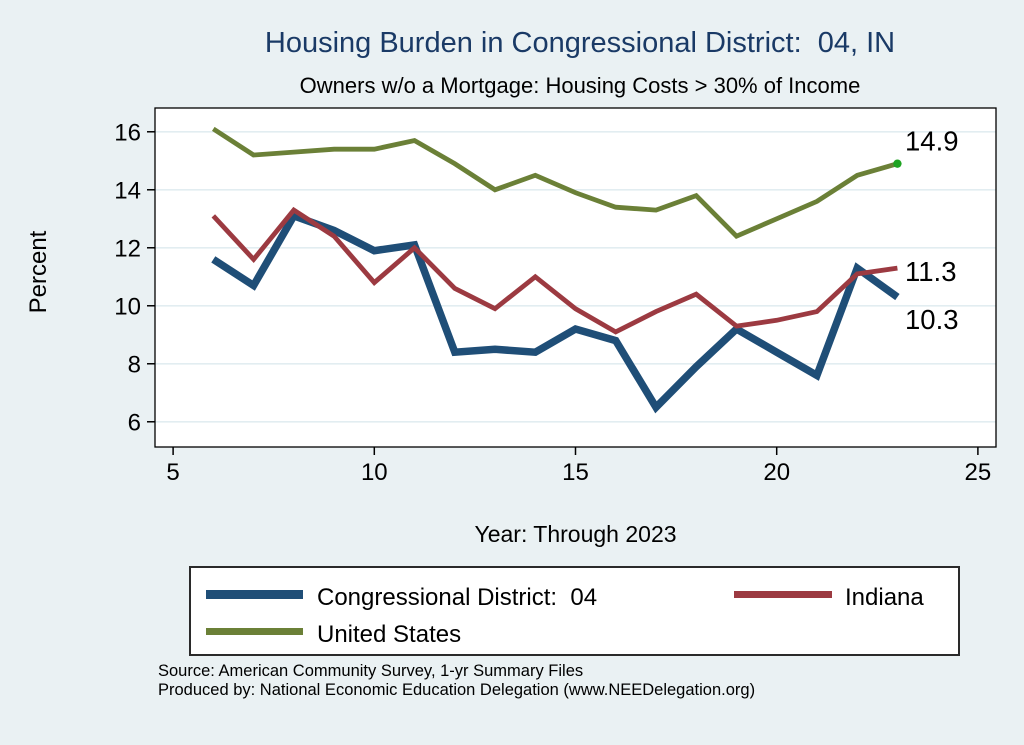  What do you see at coordinates (254, 631) in the screenshot?
I see `legend-swatch-united-states` at bounding box center [254, 631].